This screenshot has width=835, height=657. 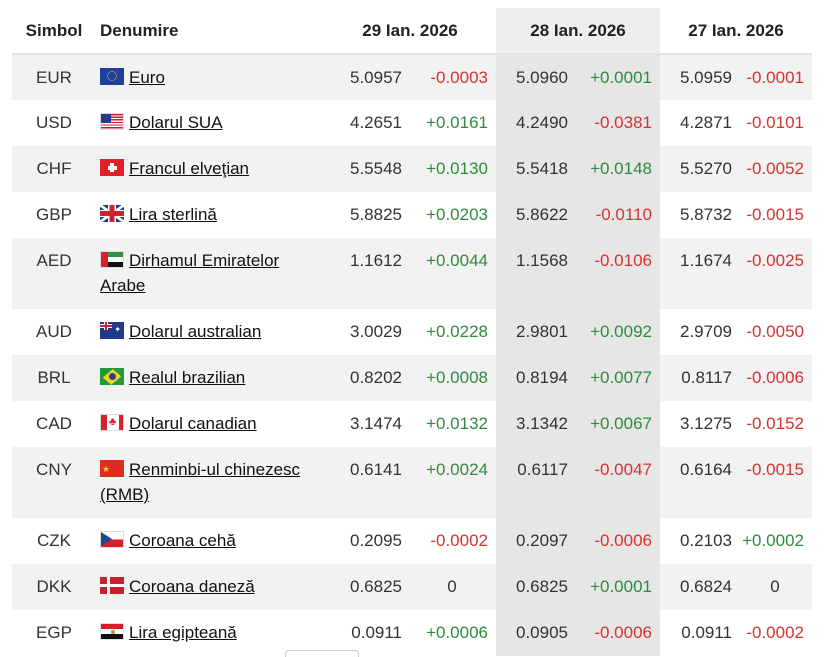 I want to click on rate-change: +0.0001, so click(x=617, y=77).